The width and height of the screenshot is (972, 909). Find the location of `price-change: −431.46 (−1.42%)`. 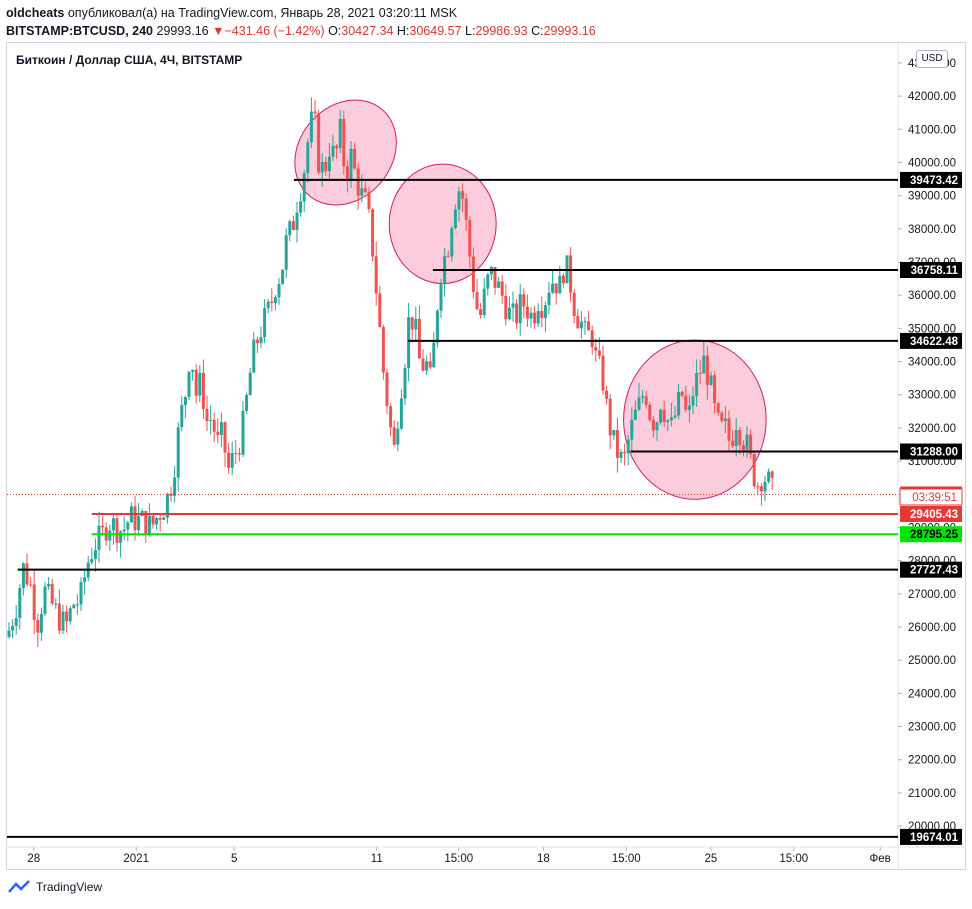

price-change: −431.46 (−1.42%) is located at coordinates (274, 31).